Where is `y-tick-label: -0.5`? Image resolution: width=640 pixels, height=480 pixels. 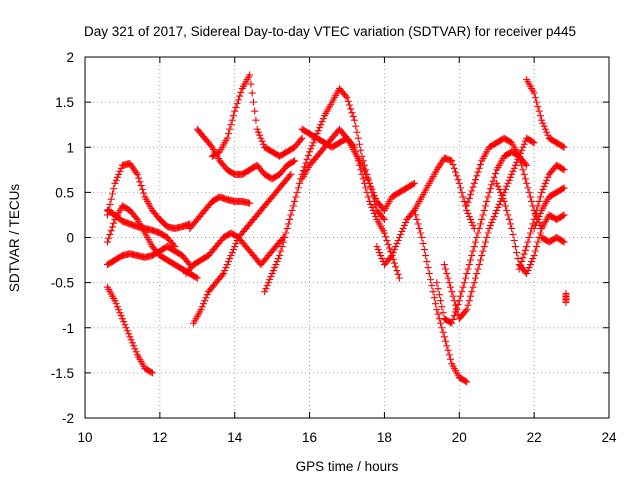
y-tick-label: -0.5 is located at coordinates (62, 283).